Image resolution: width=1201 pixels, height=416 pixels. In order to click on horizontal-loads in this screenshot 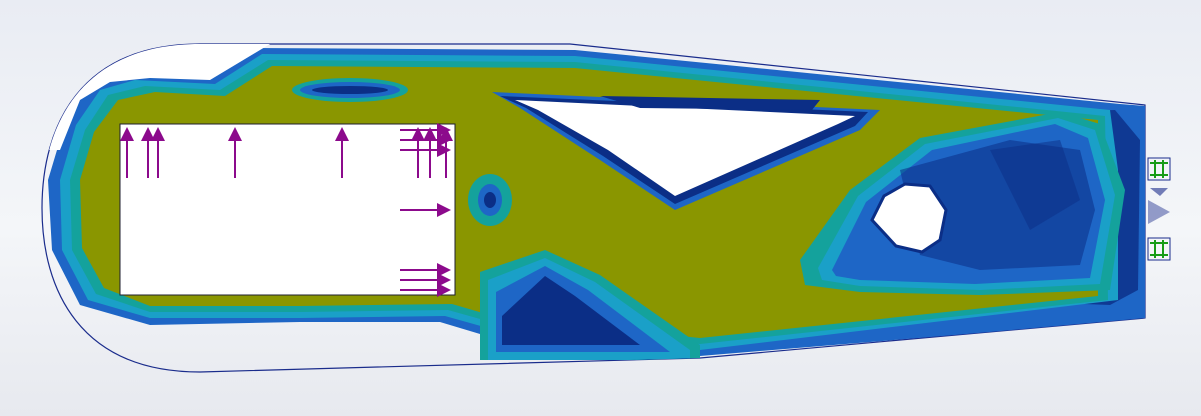, I will do `click(425, 210)`.